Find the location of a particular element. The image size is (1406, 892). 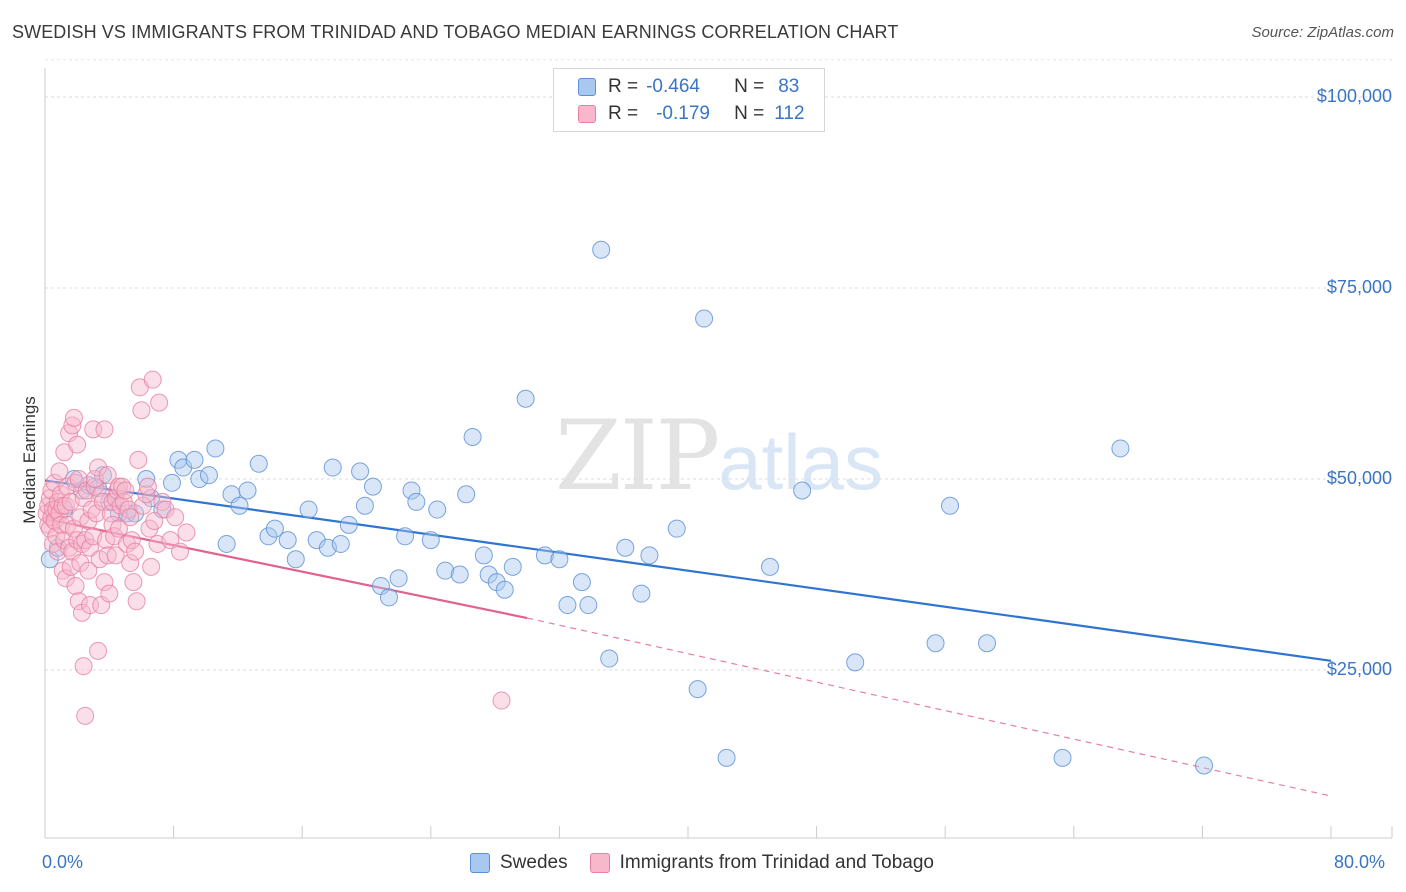

legend-n-value: 83 is located at coordinates (789, 86).